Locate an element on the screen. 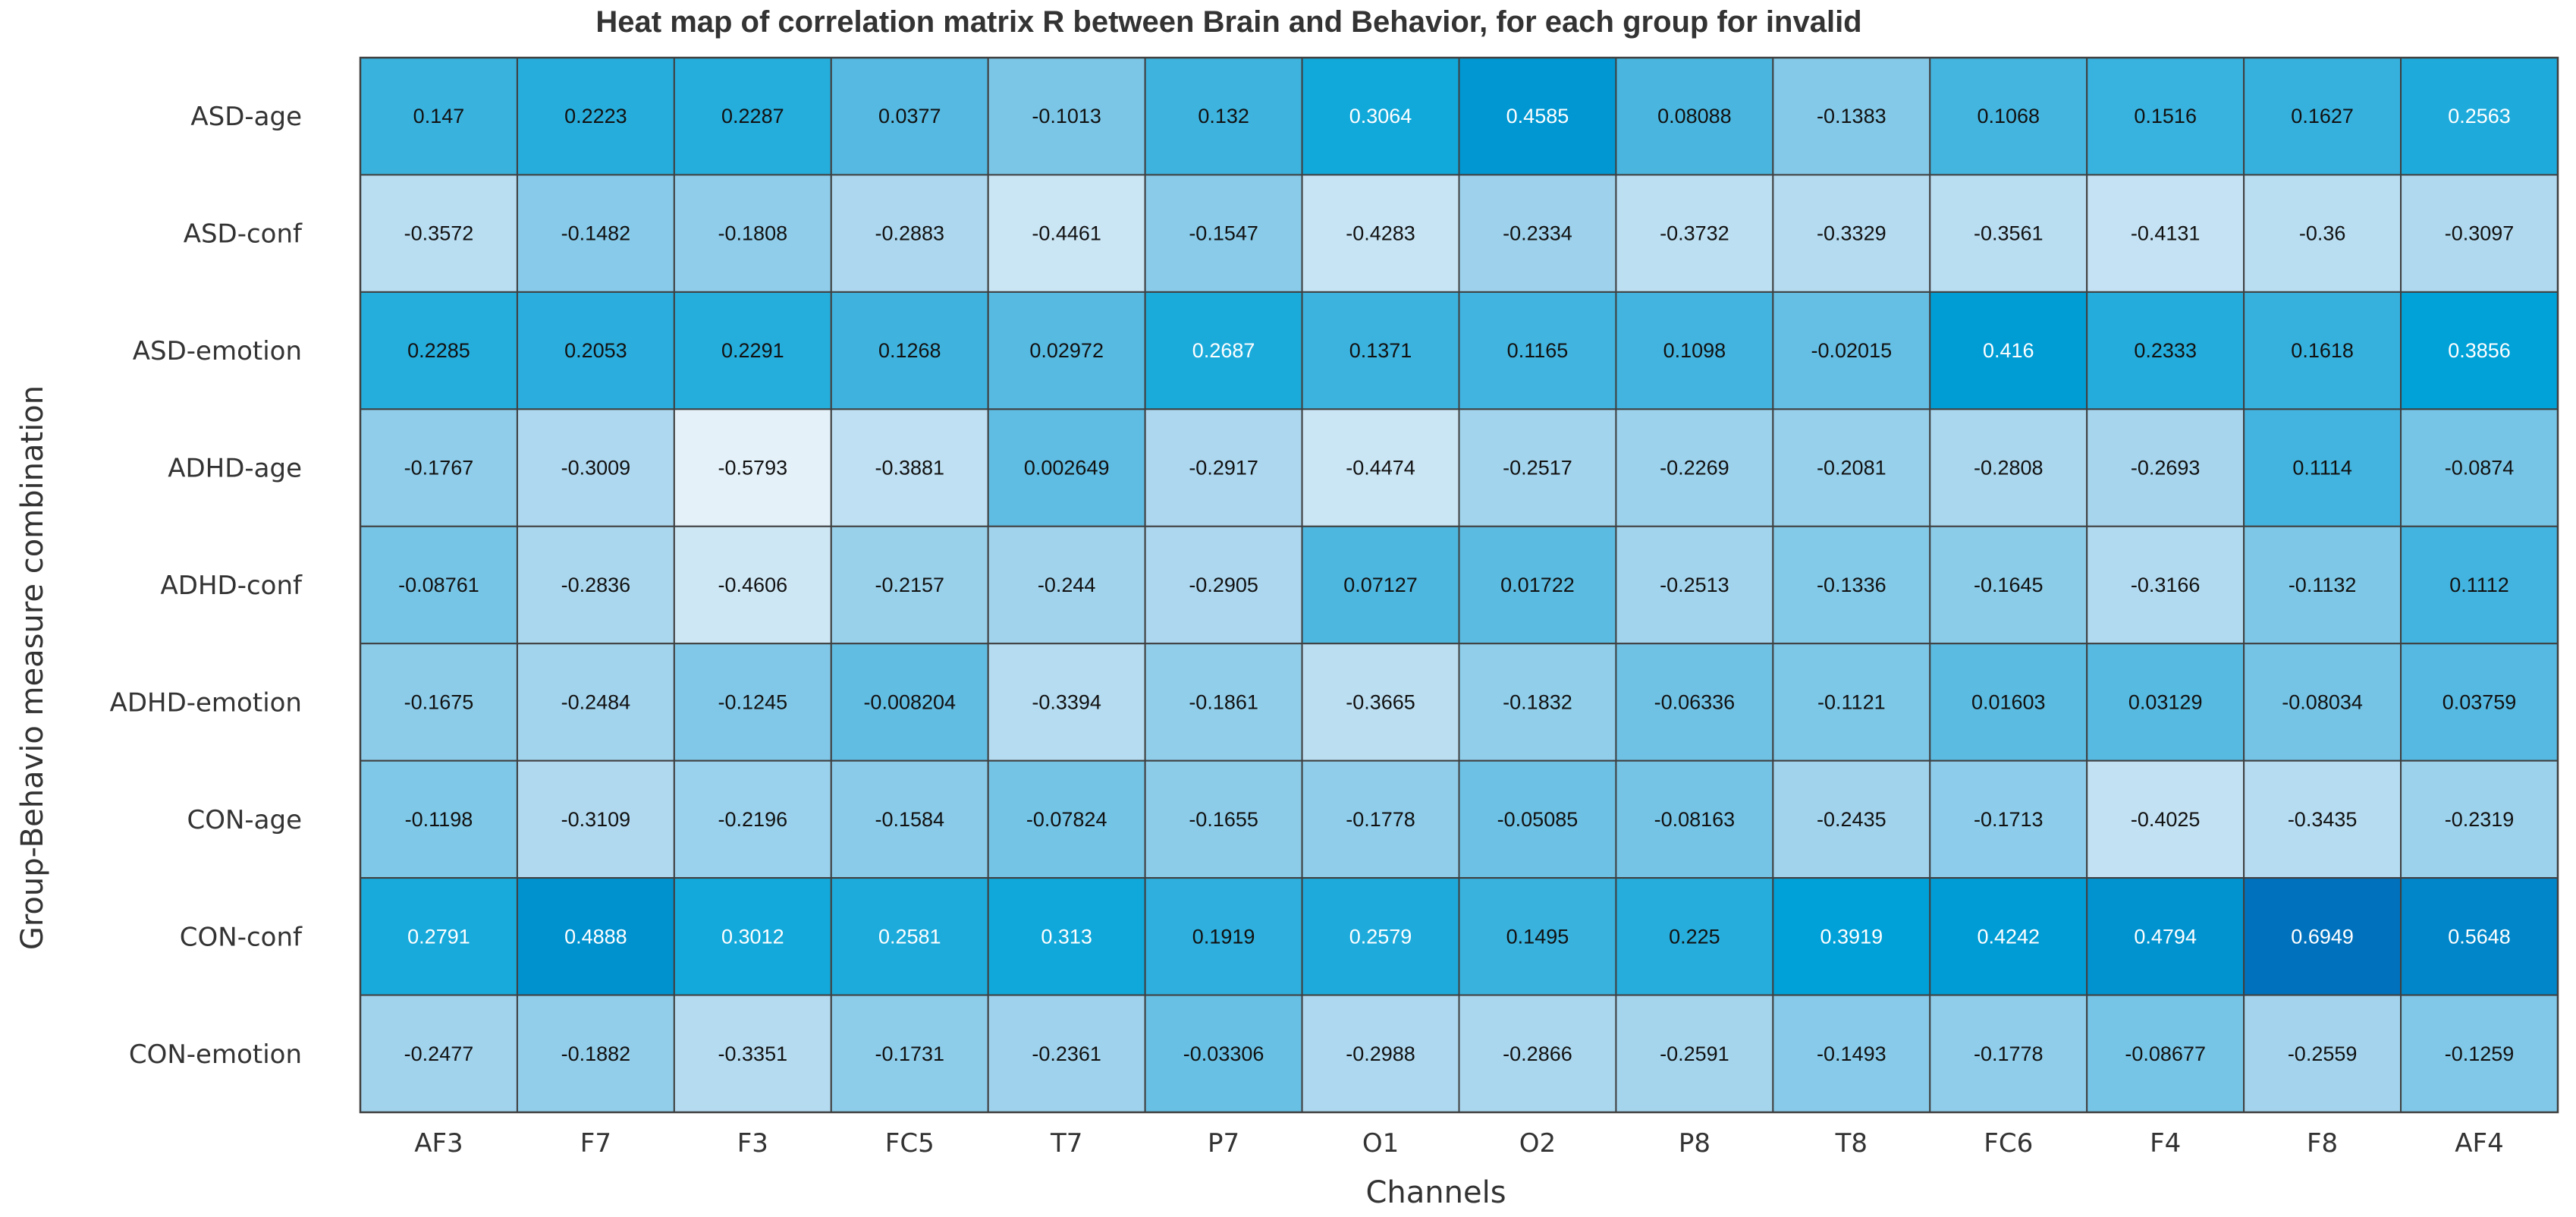  cell-value-label: -0.2917 is located at coordinates (1223, 469).